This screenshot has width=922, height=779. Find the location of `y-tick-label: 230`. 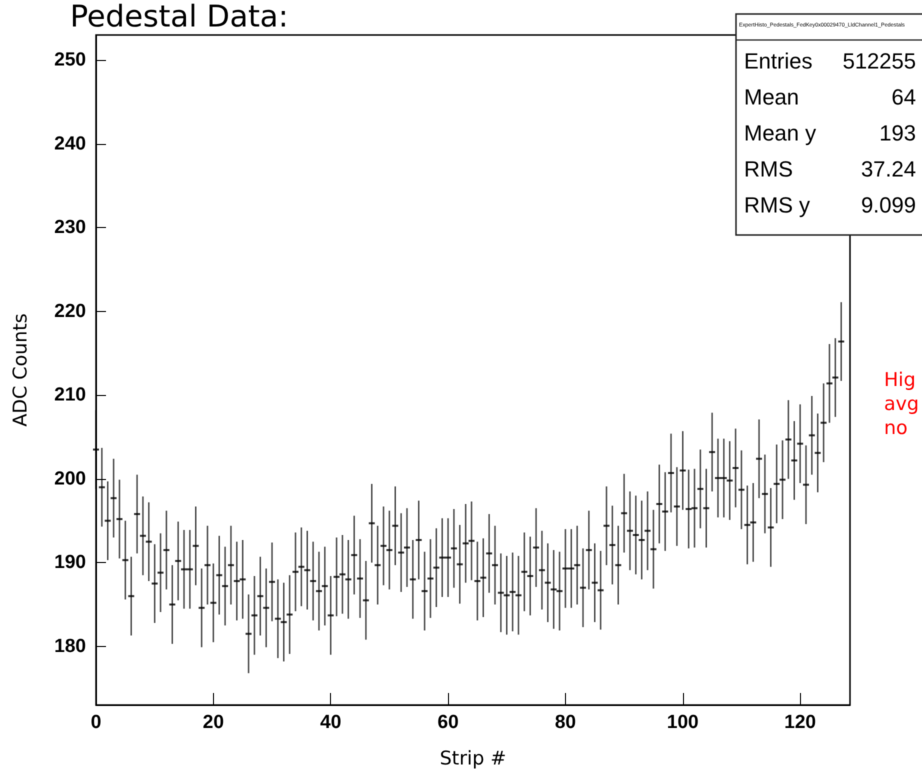

y-tick-label: 230 is located at coordinates (70, 227).